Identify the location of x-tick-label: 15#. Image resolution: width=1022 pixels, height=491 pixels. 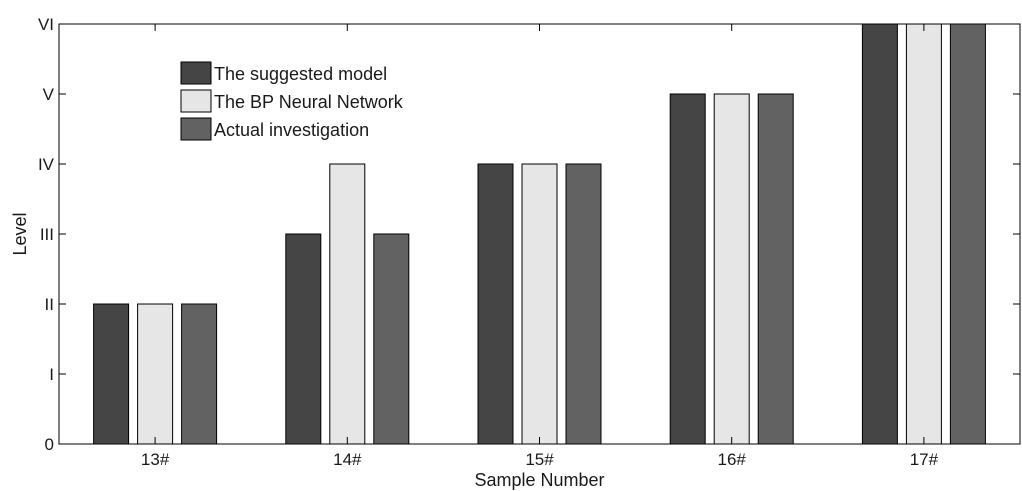
(539, 459).